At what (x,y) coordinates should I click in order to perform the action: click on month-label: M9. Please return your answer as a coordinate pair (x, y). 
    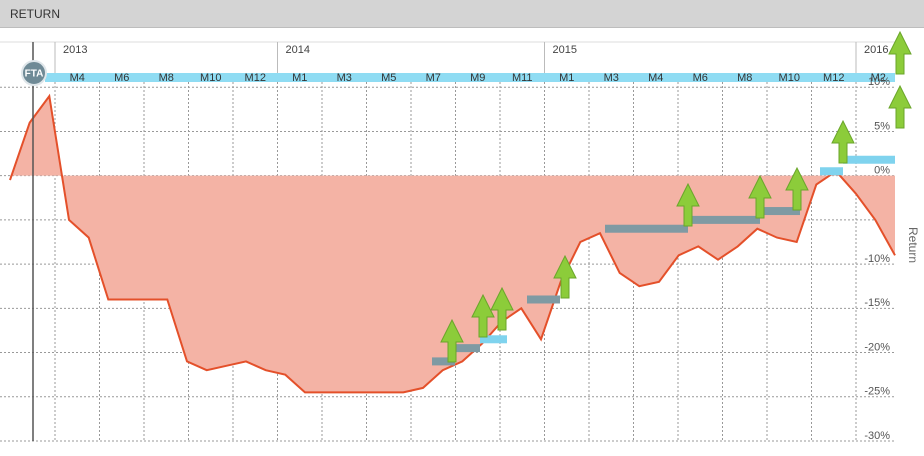
    Looking at the image, I should click on (477, 78).